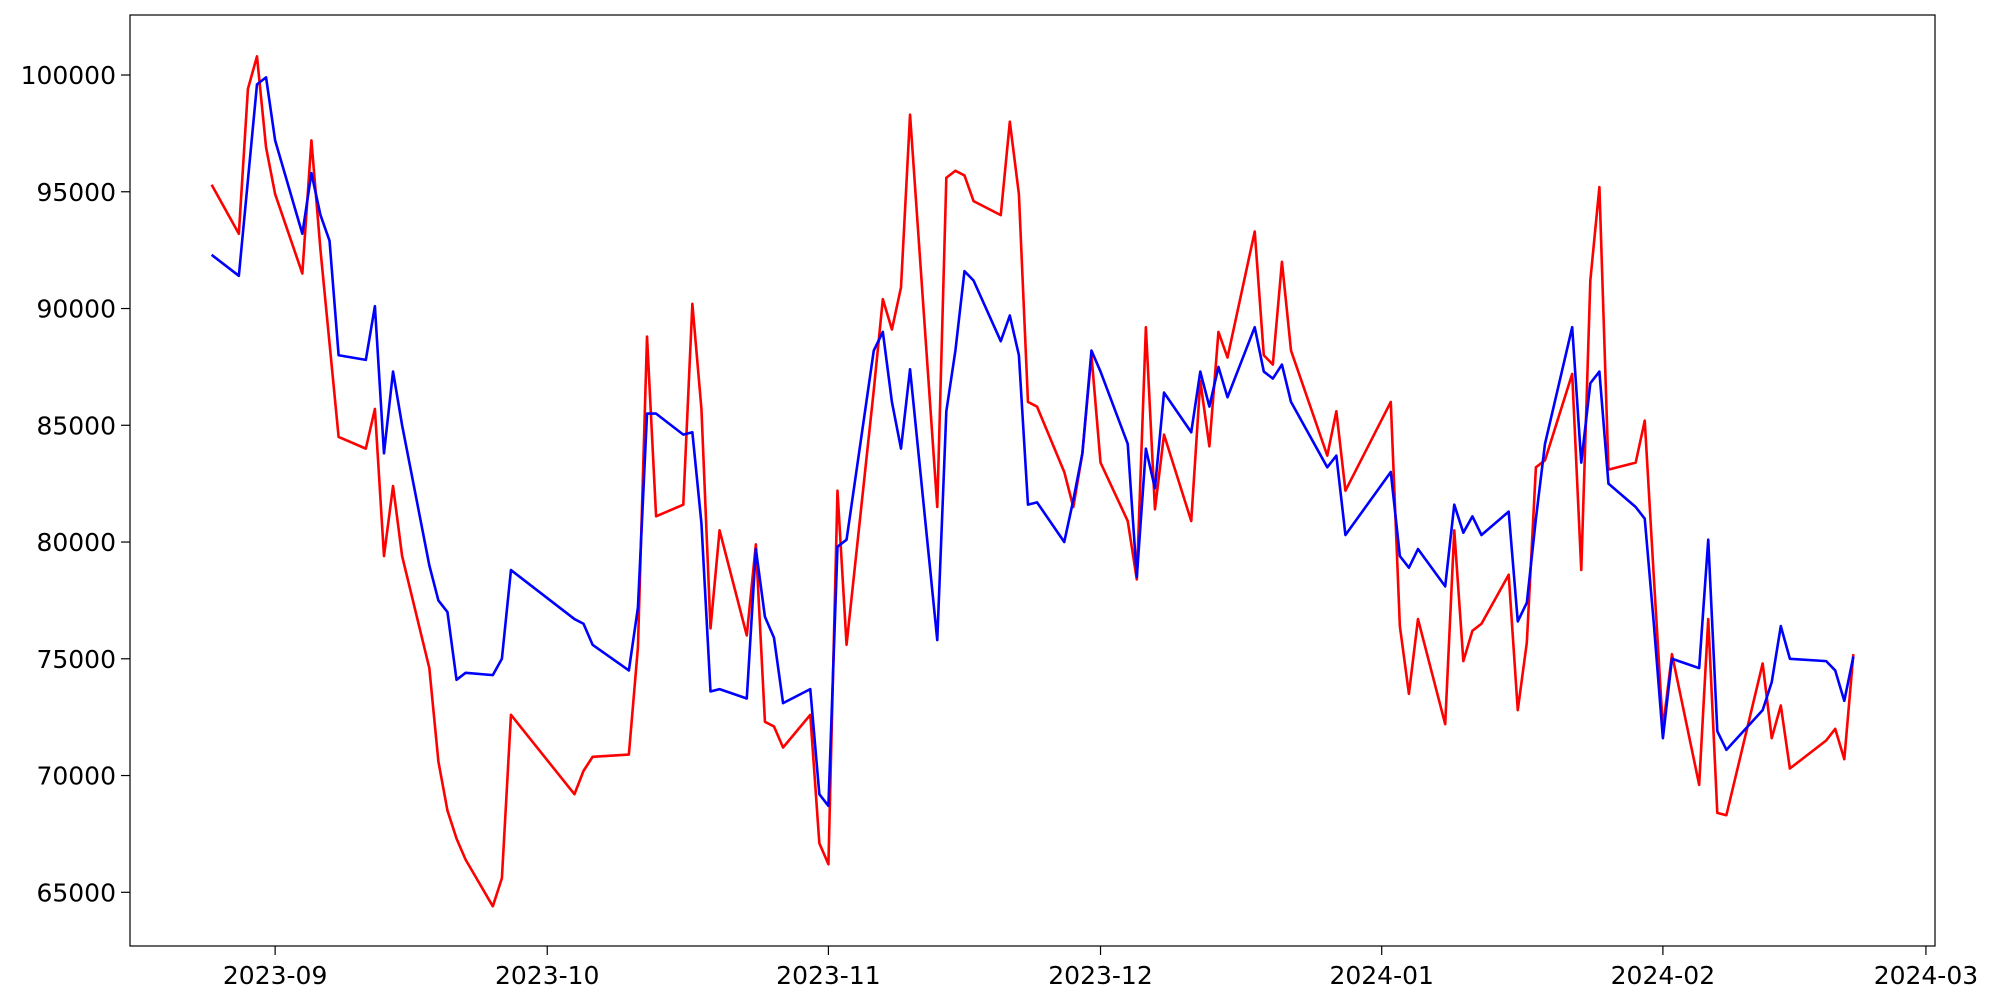 The image size is (2000, 1000). Describe the element at coordinates (68, 75) in the screenshot. I see `y-tick-label: 100000` at that location.